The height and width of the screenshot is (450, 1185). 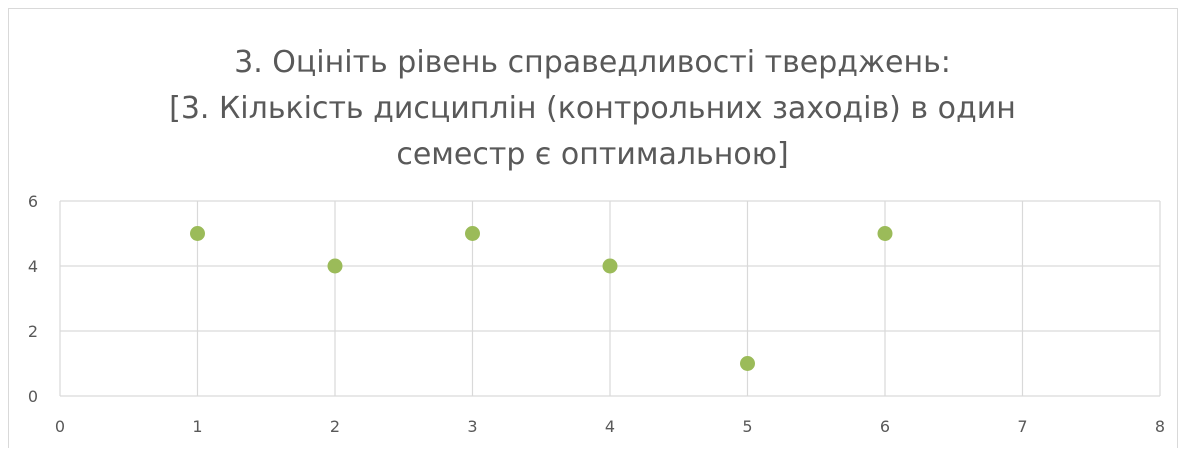 What do you see at coordinates (197, 426) in the screenshot?
I see `x-tick-label: 1` at bounding box center [197, 426].